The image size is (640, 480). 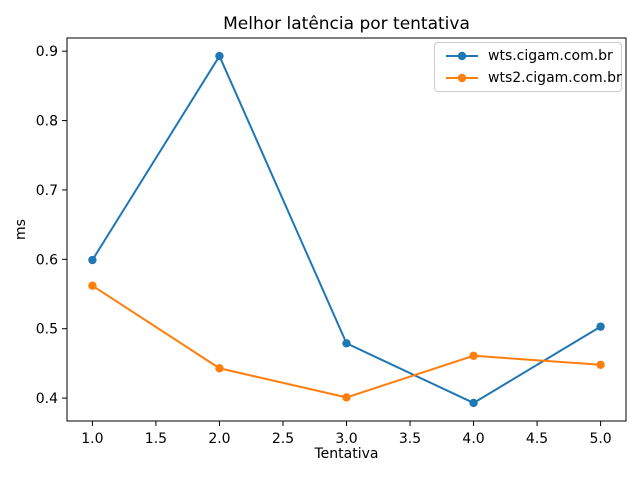 What do you see at coordinates (537, 439) in the screenshot?
I see `x-tick-label: 4.5` at bounding box center [537, 439].